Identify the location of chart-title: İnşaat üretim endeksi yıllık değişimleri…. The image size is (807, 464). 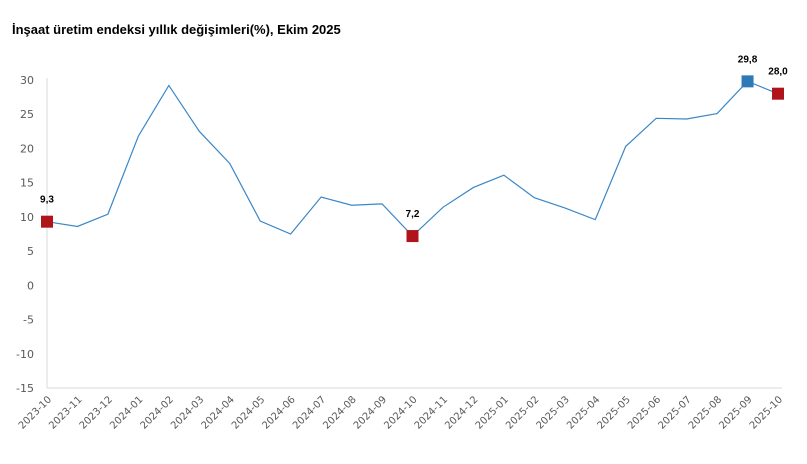
(176, 29).